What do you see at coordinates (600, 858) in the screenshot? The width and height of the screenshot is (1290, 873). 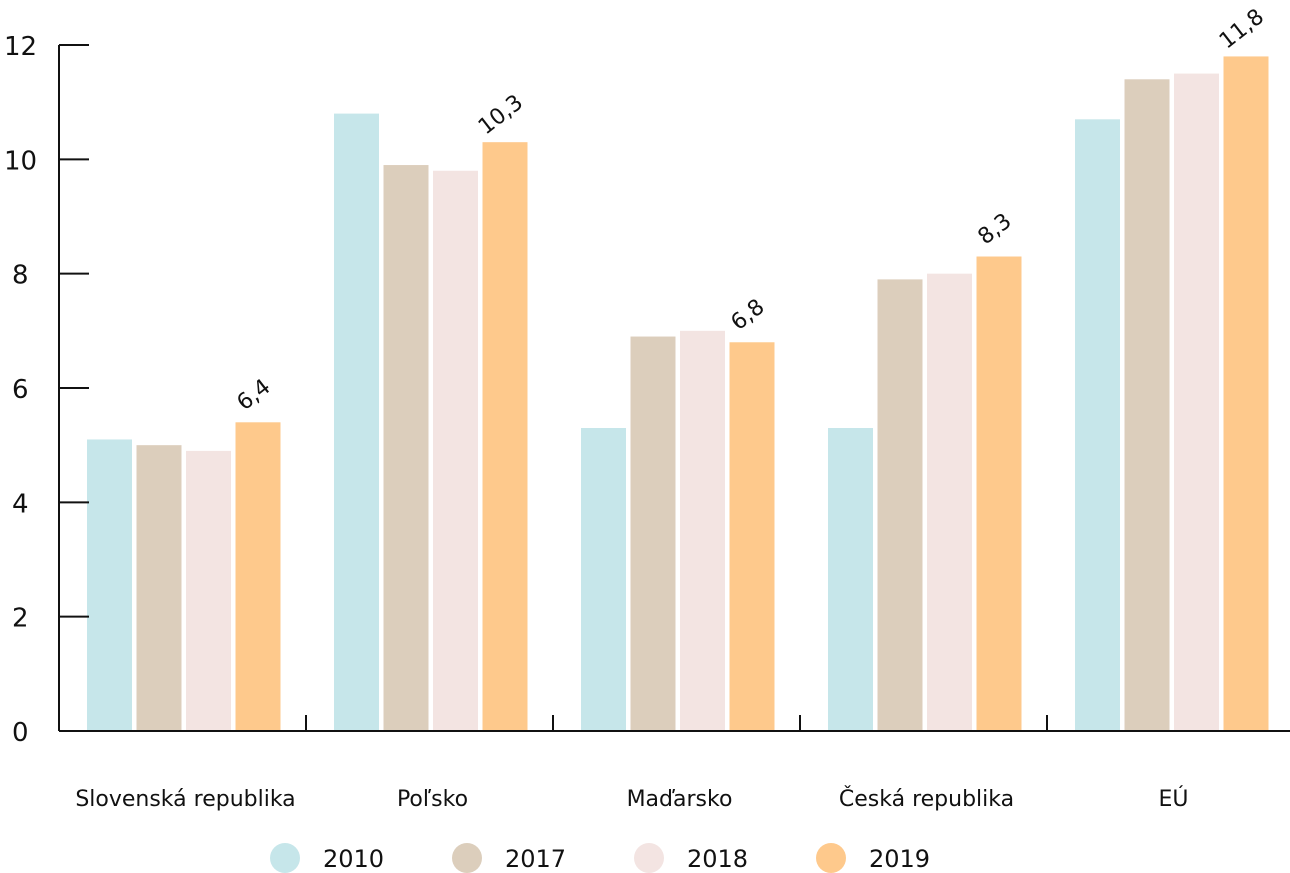 I see `legend: 2010 2017 2018 2019` at bounding box center [600, 858].